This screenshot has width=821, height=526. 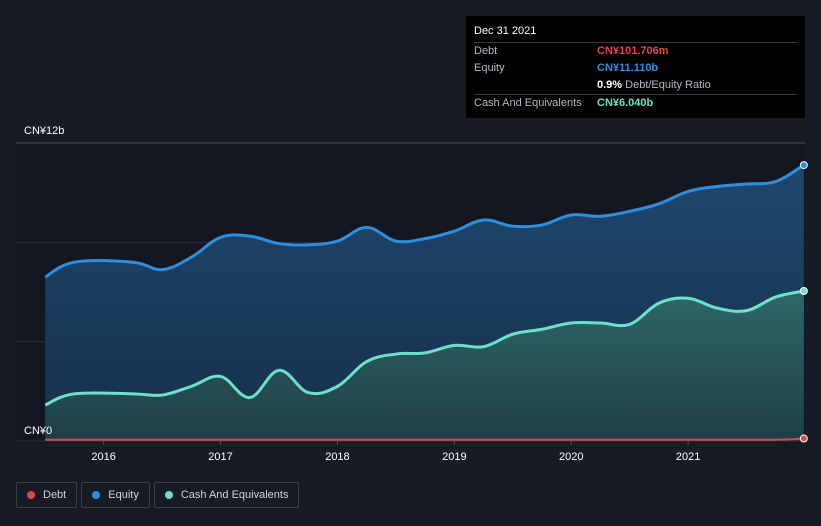 What do you see at coordinates (96, 495) in the screenshot?
I see `equity-dot-icon` at bounding box center [96, 495].